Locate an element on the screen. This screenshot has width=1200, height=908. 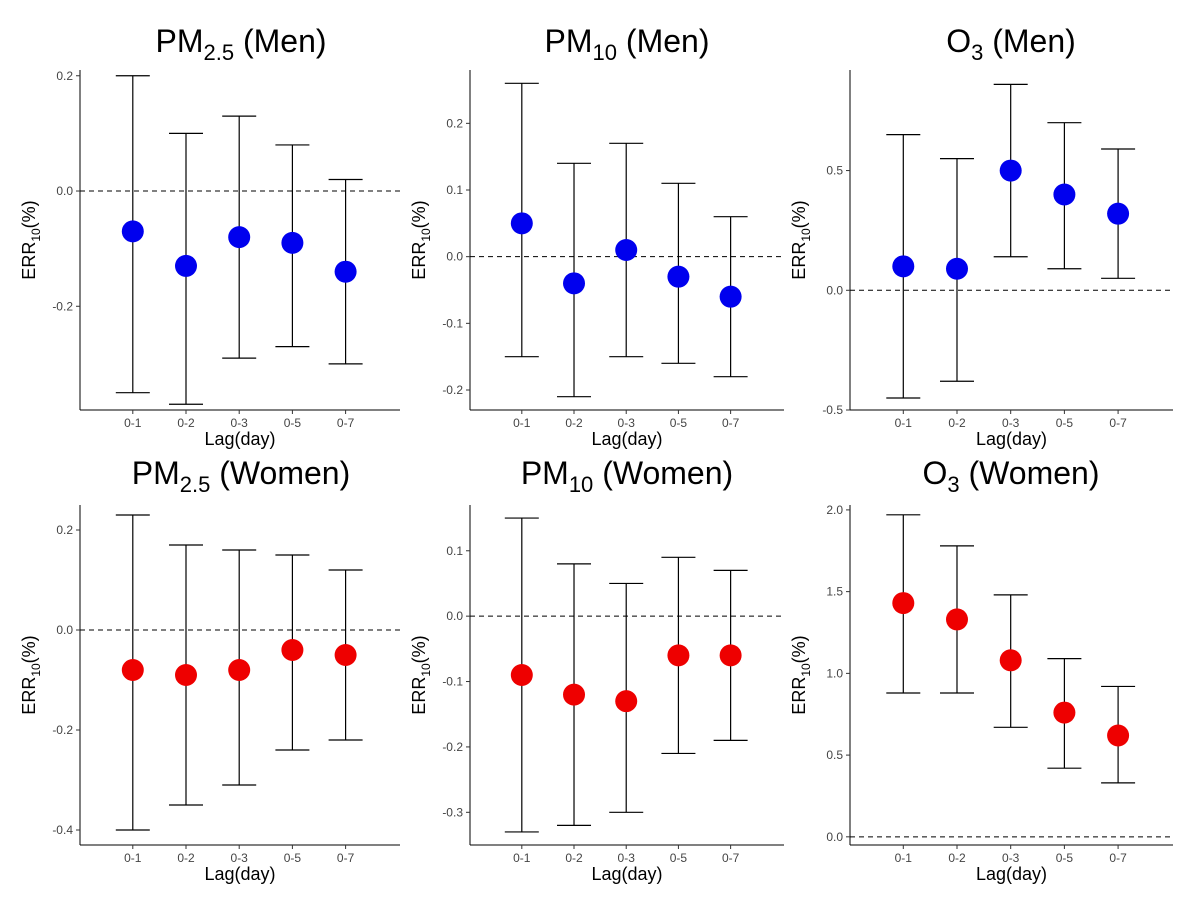
y-tick-label: 2.0 is located at coordinates (834, 510).